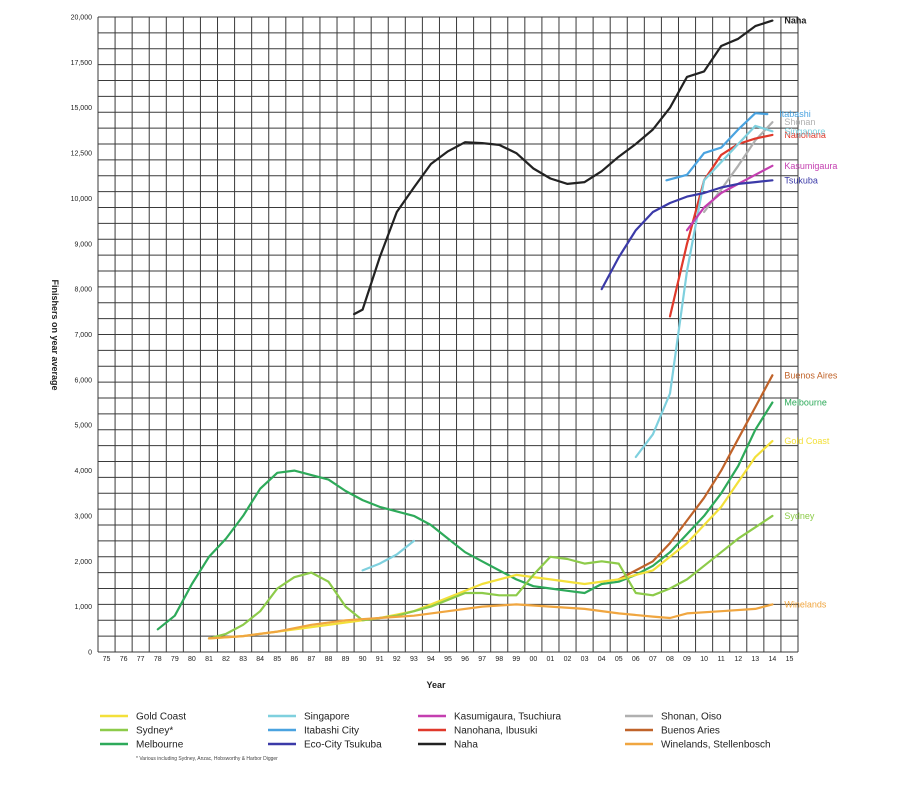 The width and height of the screenshot is (900, 810). What do you see at coordinates (704, 659) in the screenshot?
I see `x-tick-label: 10` at bounding box center [704, 659].